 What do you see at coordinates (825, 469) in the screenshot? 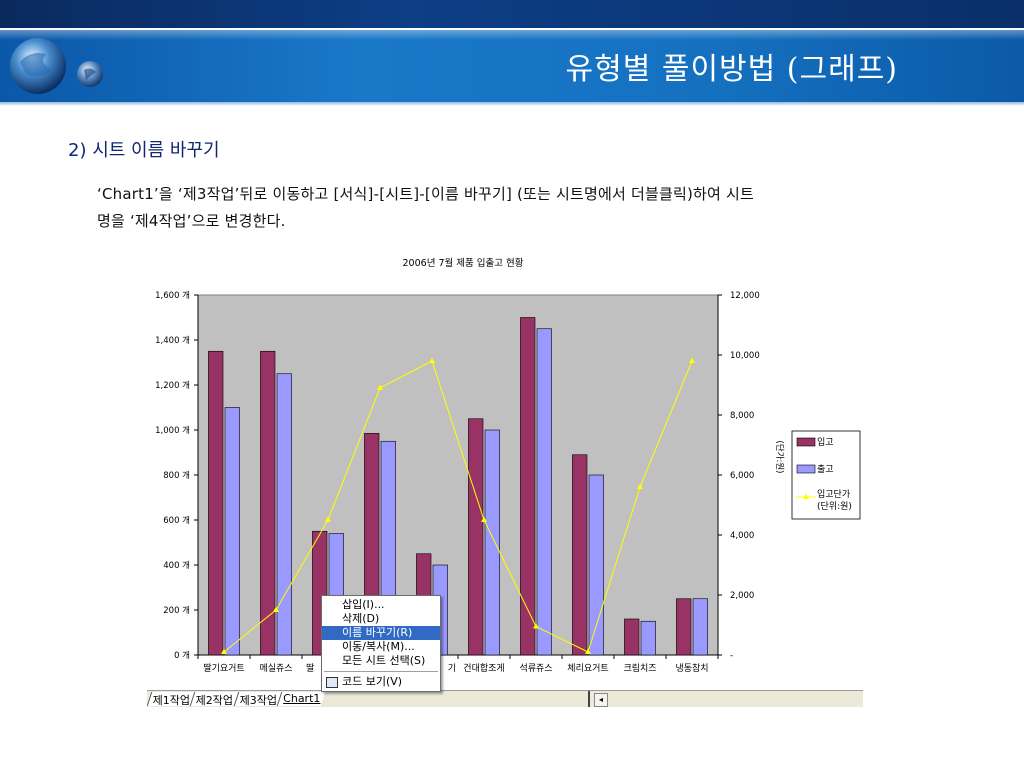
I see `legend-label-out: 출고` at bounding box center [825, 469].